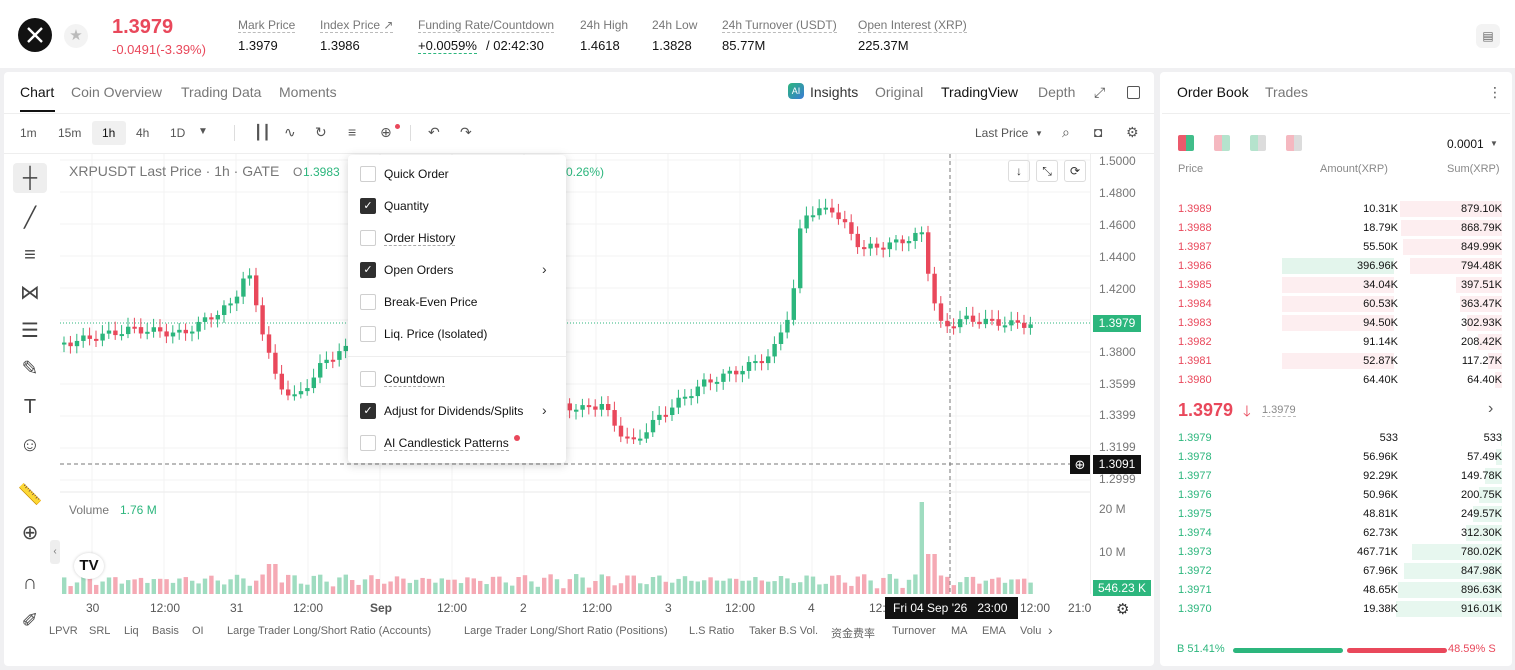  What do you see at coordinates (1495, 92) in the screenshot?
I see `more-menu-icon: ⋮` at bounding box center [1495, 92].